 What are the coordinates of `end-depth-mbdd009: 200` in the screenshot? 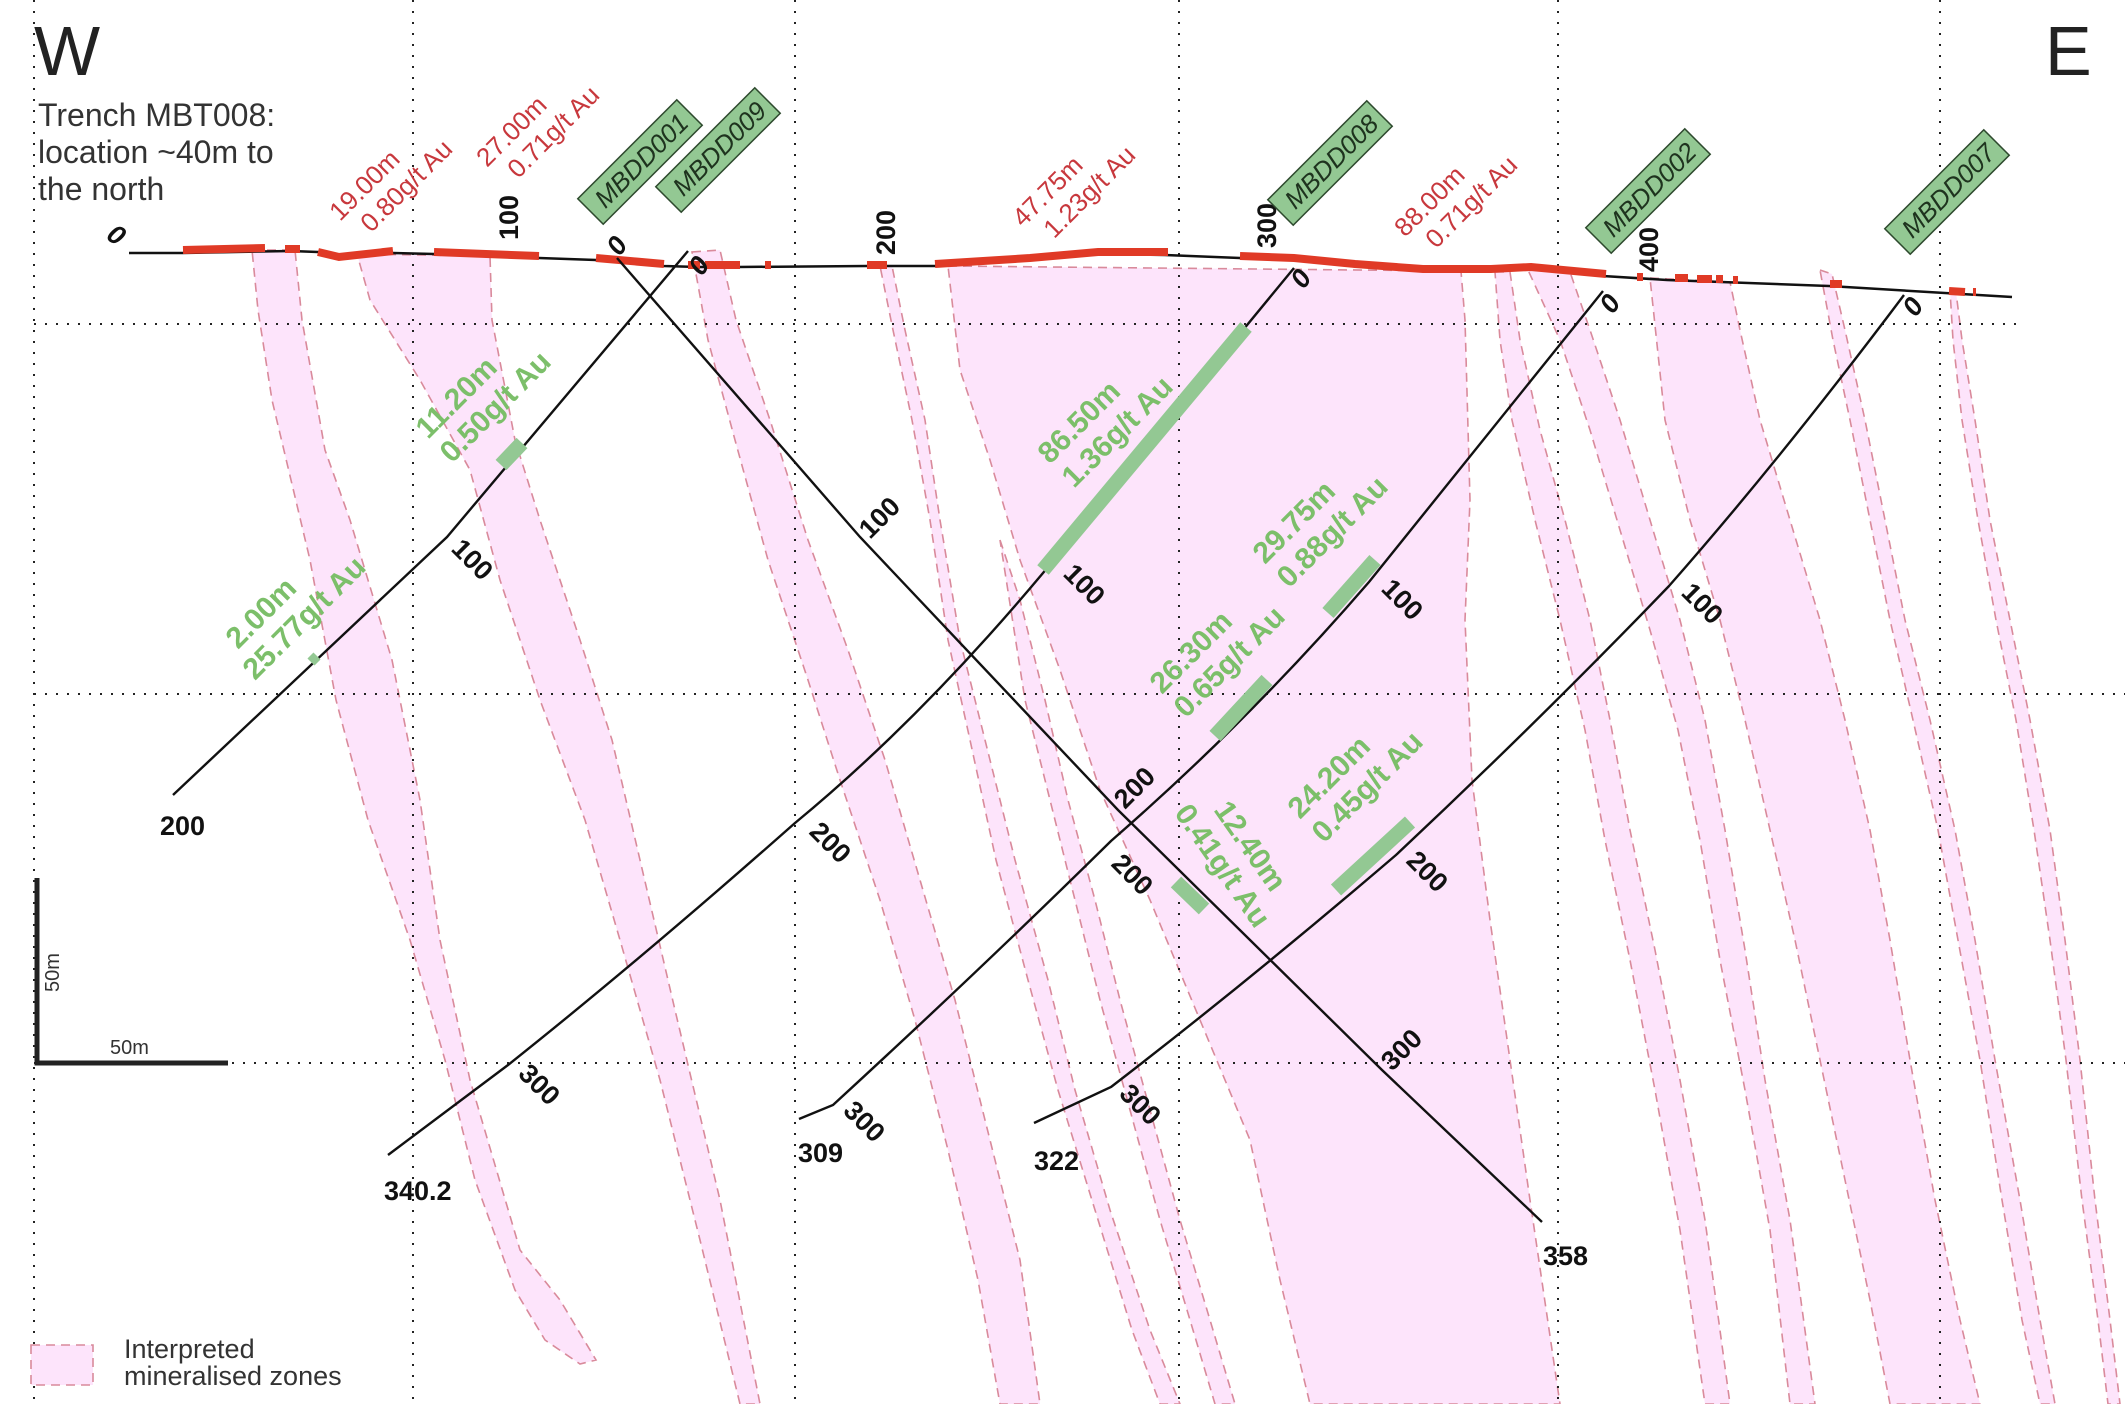 It's located at (182, 826).